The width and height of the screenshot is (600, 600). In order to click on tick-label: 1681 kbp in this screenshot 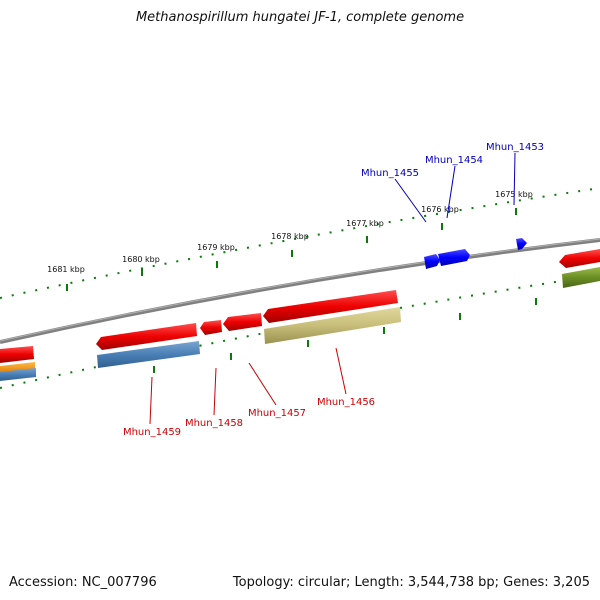, I will do `click(66, 269)`.